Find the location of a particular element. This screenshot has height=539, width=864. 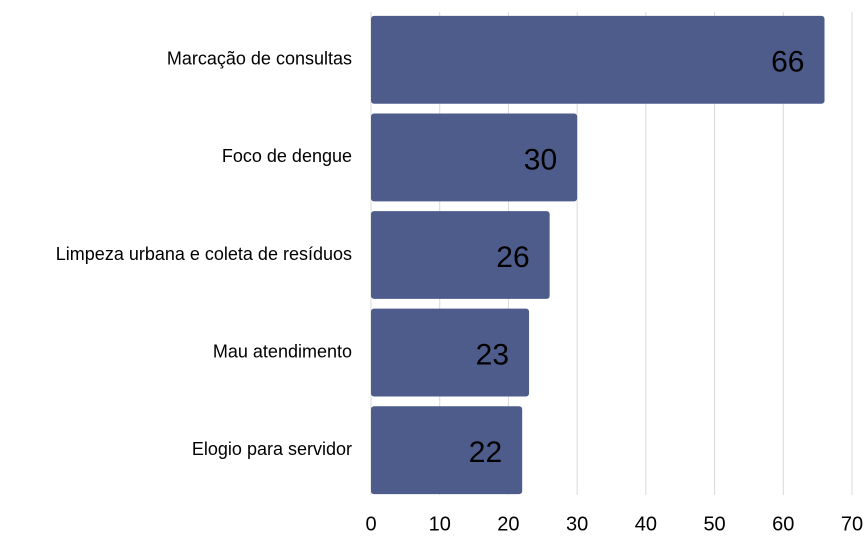

y-tick-label: Marcação de consultas is located at coordinates (259, 59).